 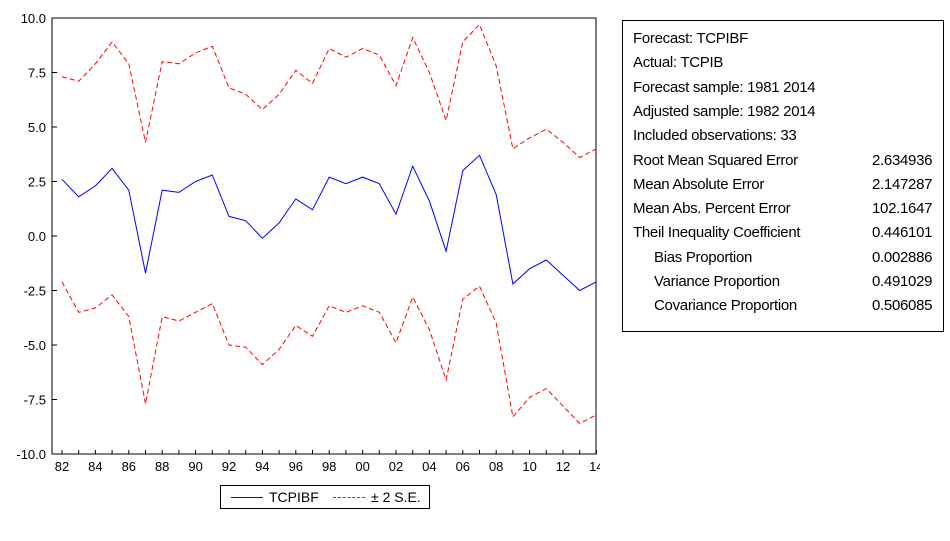 I want to click on legend-label: TCPIBF, so click(x=294, y=497).